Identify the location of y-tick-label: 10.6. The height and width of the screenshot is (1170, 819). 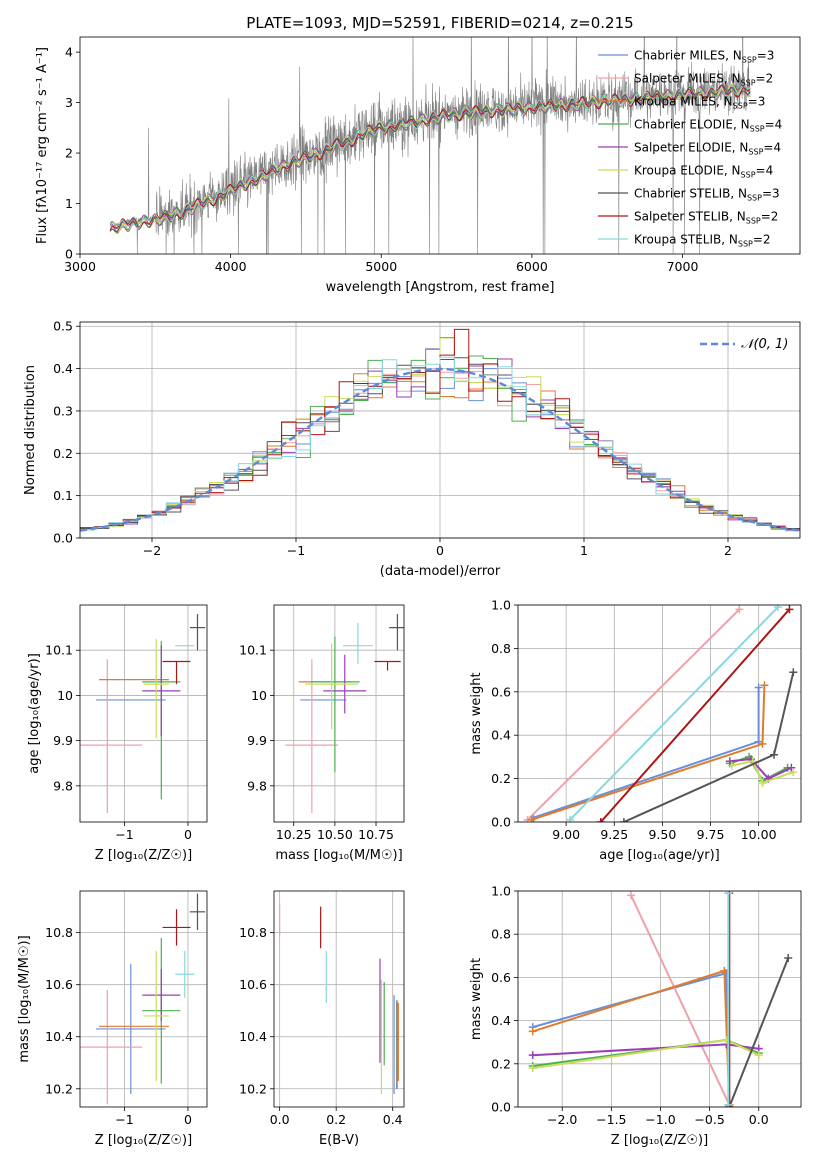
(253, 984).